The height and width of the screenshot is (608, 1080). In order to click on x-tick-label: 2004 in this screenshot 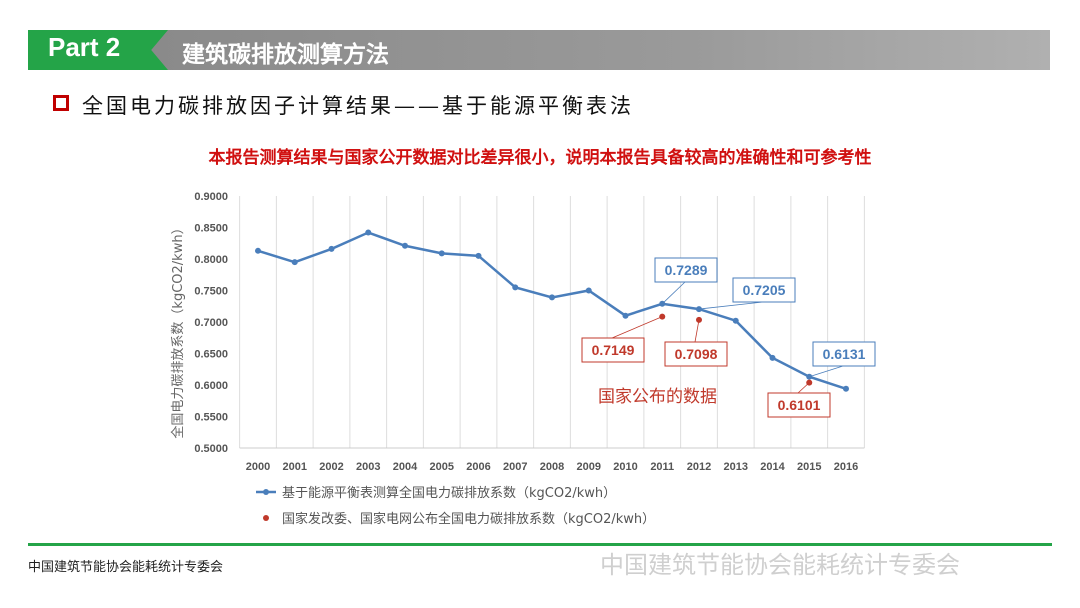, I will do `click(405, 467)`.